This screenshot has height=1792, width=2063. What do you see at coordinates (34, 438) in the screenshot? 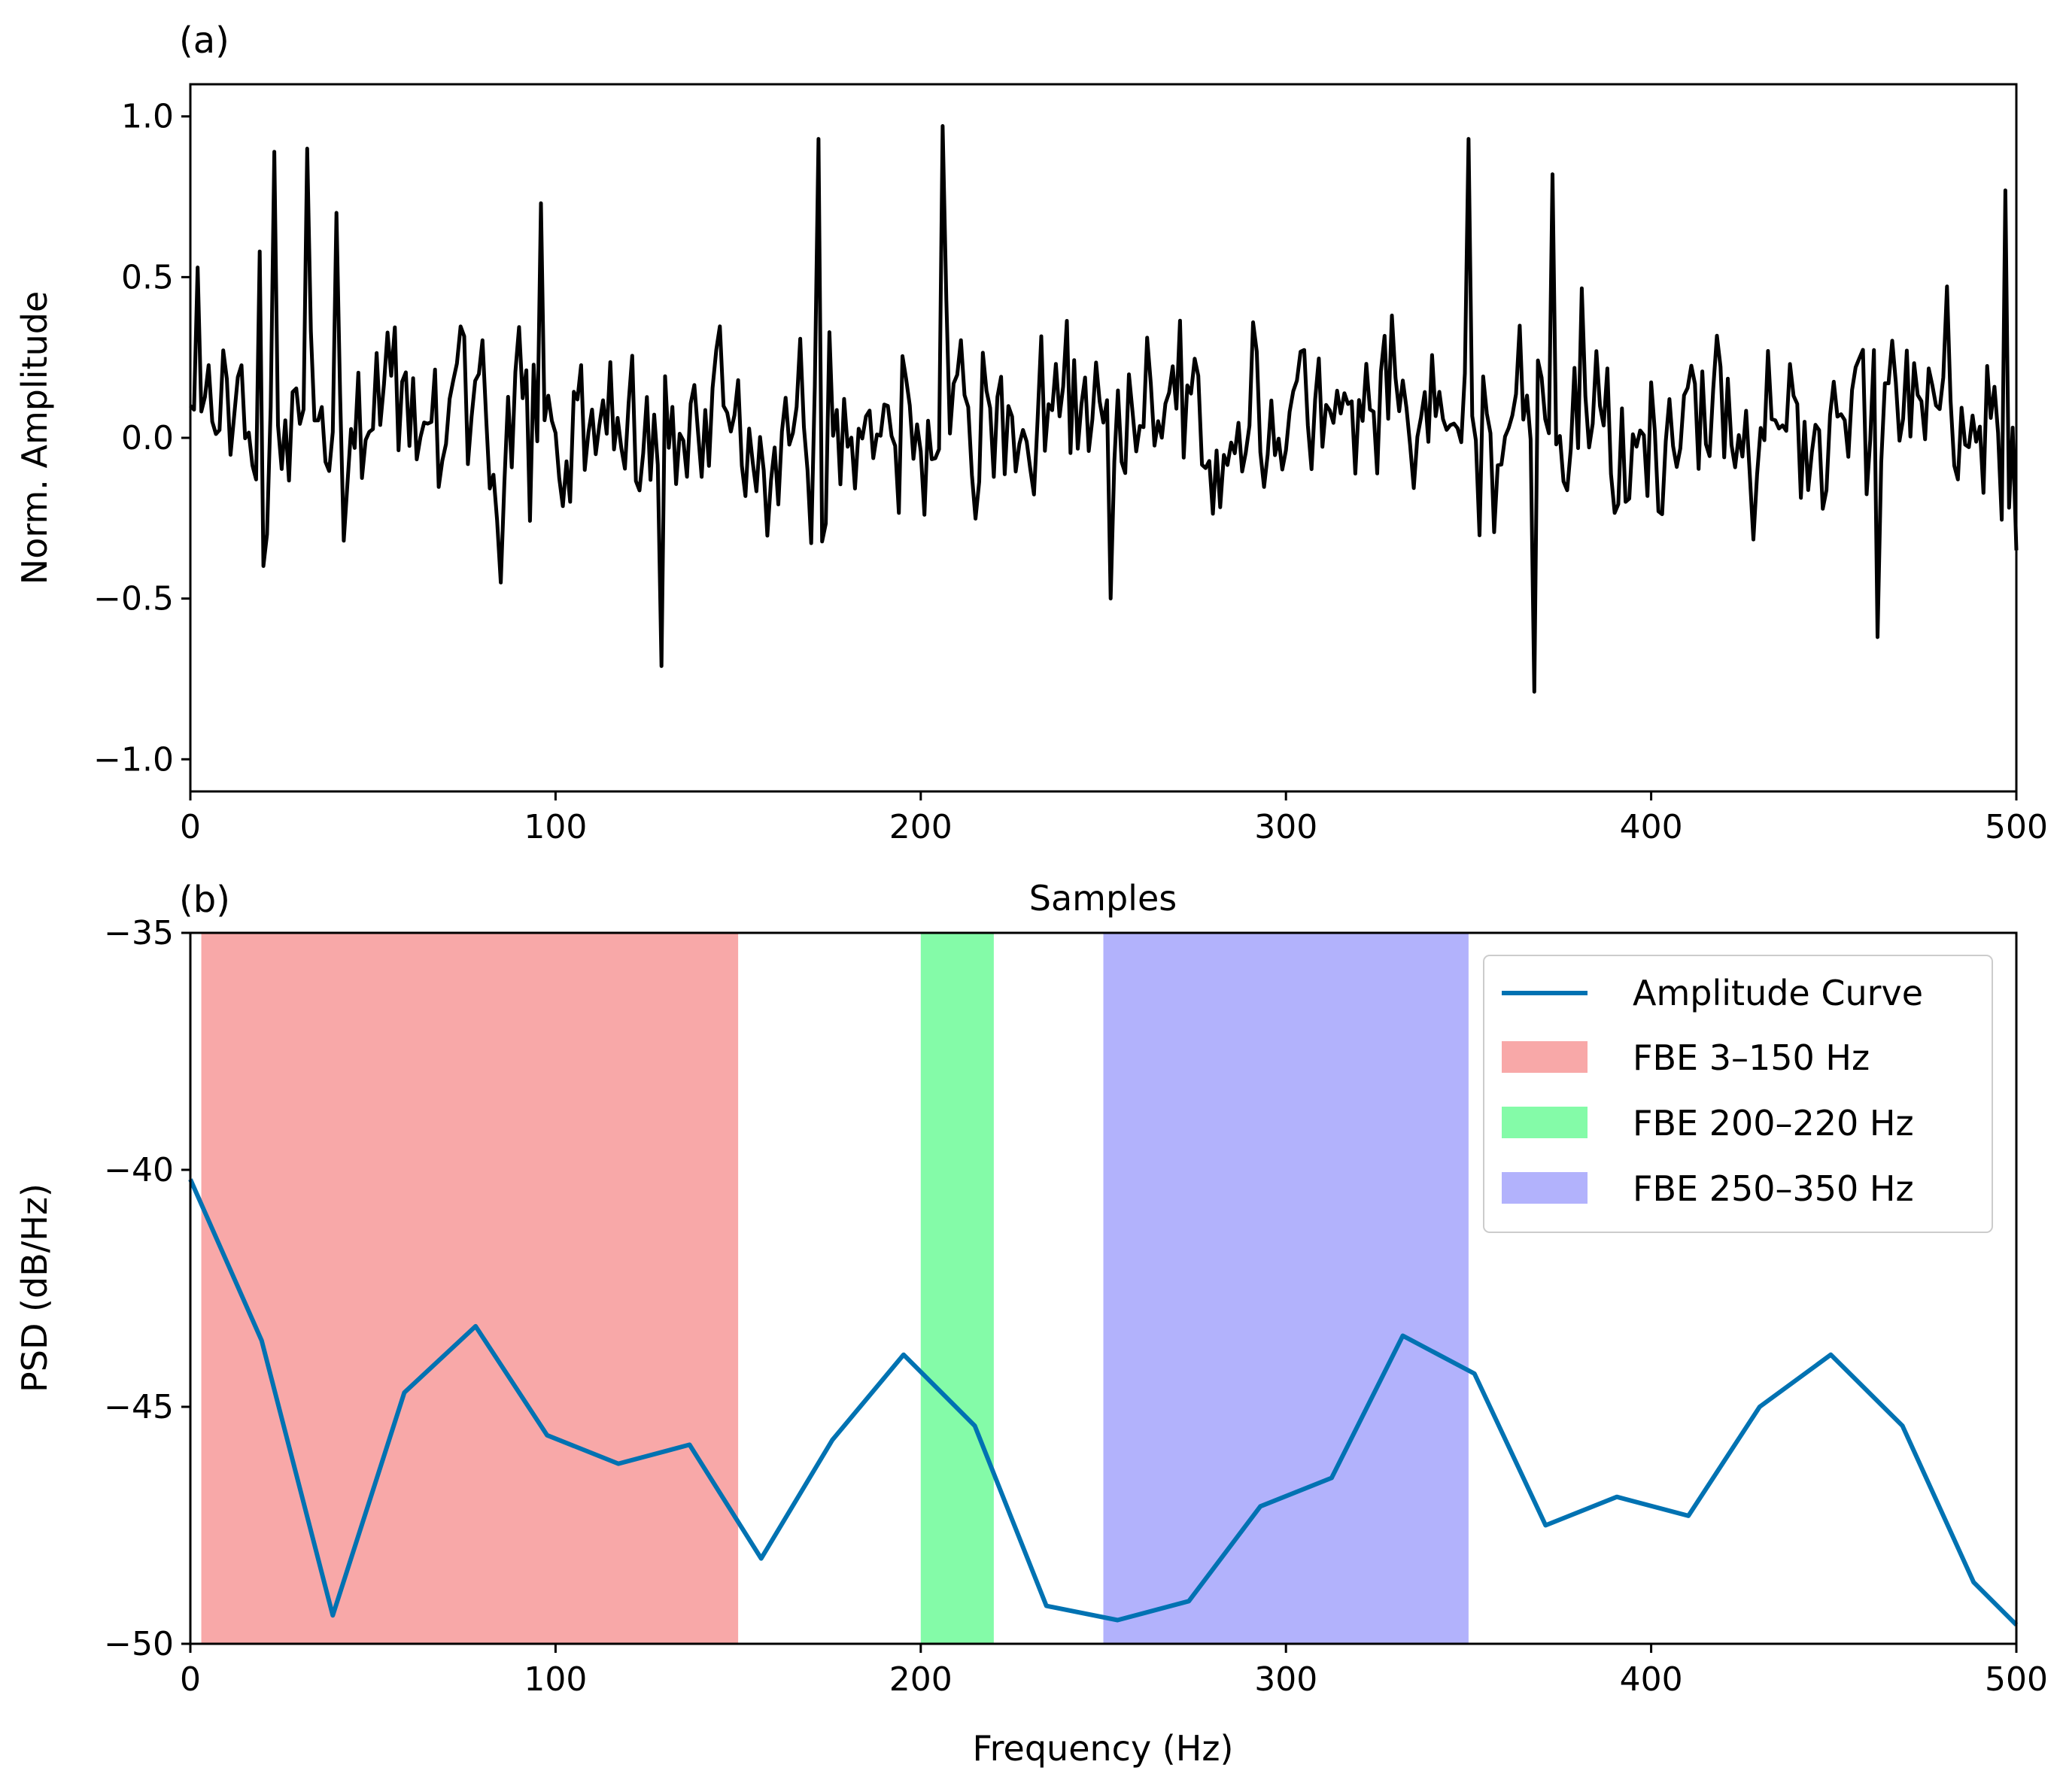
I see `panel-a-y-axis-label: Norm. Amplitude` at bounding box center [34, 438].